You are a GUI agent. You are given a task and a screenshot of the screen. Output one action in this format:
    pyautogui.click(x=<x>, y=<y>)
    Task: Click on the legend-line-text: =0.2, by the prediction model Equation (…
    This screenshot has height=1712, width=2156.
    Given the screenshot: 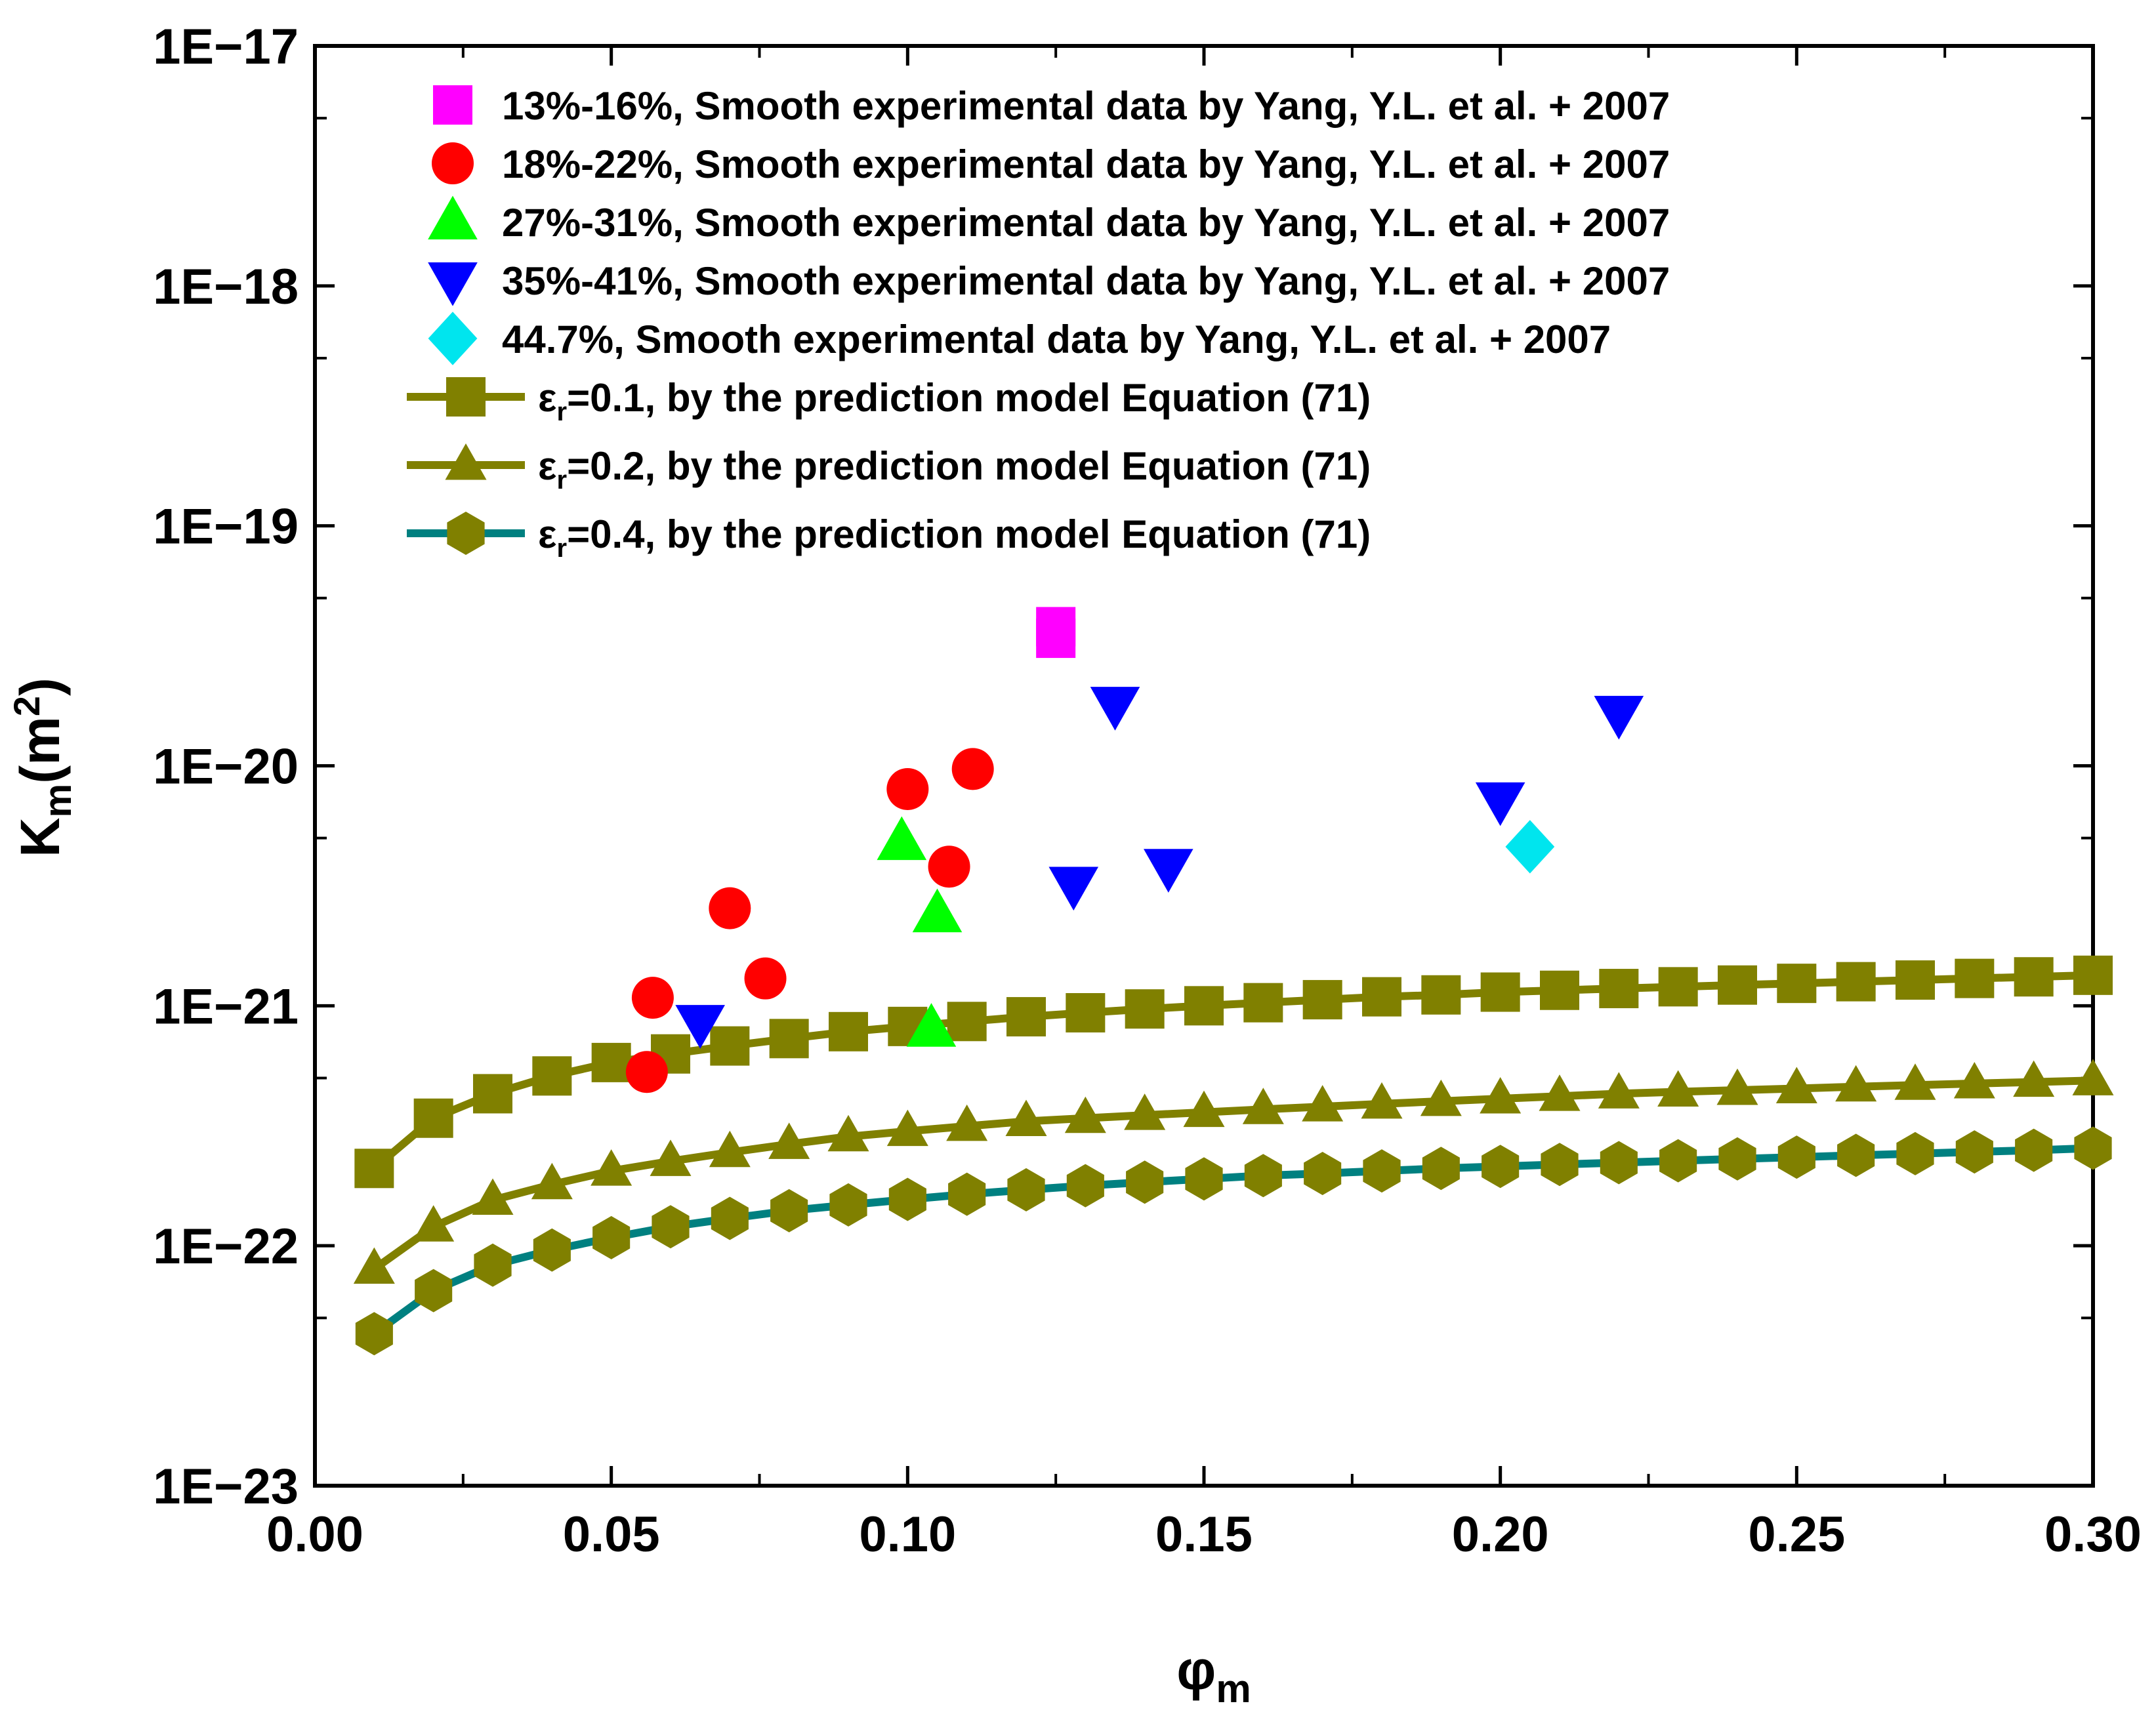 What is the action you would take?
    pyautogui.click(x=969, y=466)
    